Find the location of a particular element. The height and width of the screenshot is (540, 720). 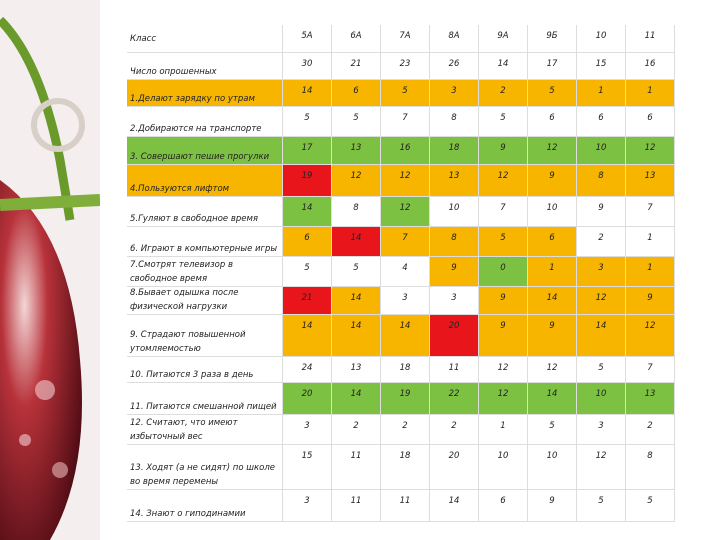

value-cell: 24 is located at coordinates (307, 370).